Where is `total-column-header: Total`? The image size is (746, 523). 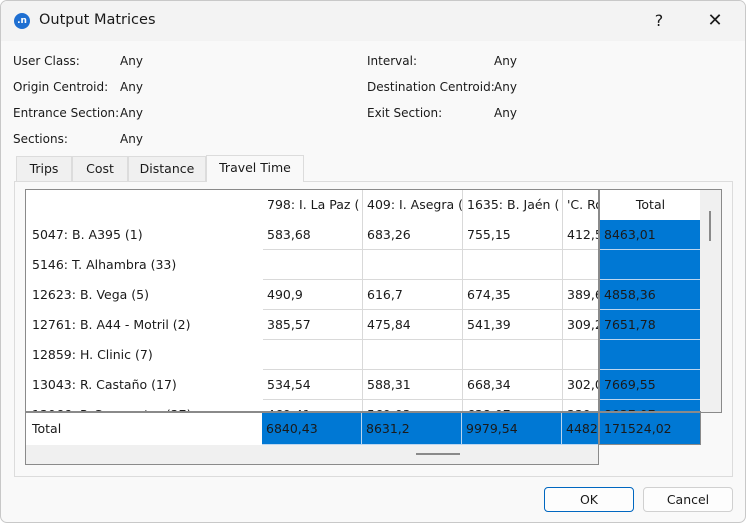
total-column-header: Total is located at coordinates (650, 205).